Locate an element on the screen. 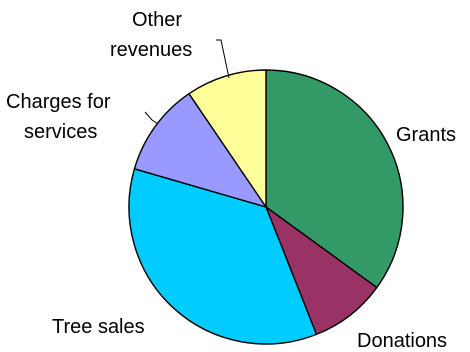 This screenshot has height=352, width=470. slice-label-charges-line-2: services is located at coordinates (60, 132).